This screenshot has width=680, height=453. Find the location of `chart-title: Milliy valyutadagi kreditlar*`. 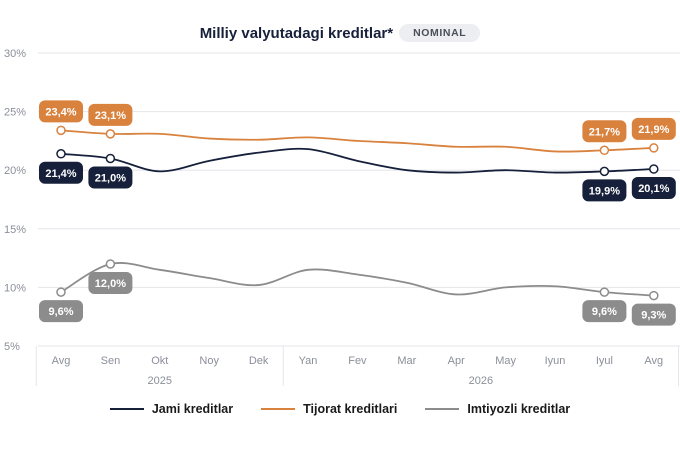

chart-title: Milliy valyutadagi kreditlar* is located at coordinates (296, 33).